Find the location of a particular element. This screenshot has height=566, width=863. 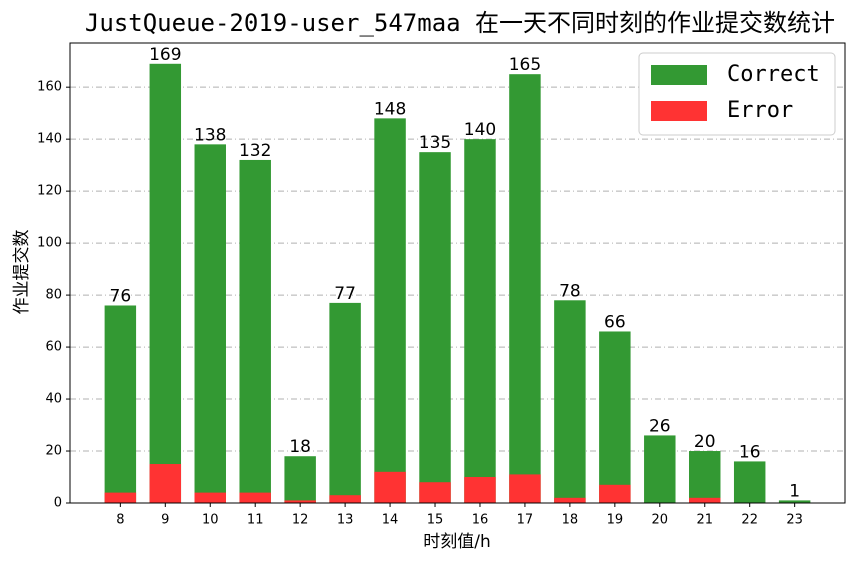

y-axis-label: 作业提交数 is located at coordinates (22, 272).